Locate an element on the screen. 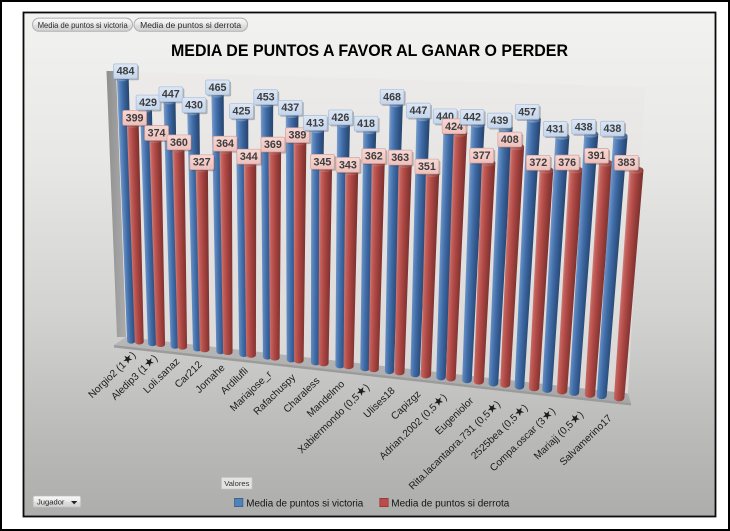 This screenshot has width=730, height=531. svg-text: 413 is located at coordinates (315, 123).